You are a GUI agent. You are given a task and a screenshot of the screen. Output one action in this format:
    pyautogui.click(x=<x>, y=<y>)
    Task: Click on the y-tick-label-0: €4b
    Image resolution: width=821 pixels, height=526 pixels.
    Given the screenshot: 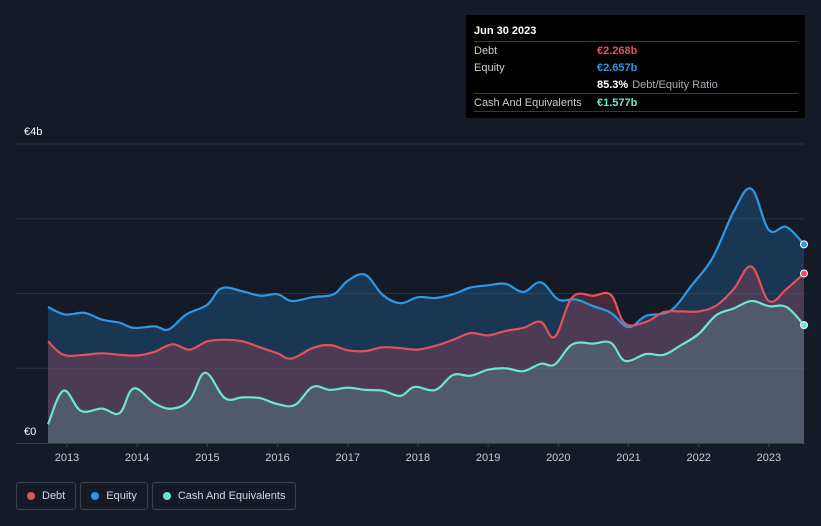 What is the action you would take?
    pyautogui.click(x=33, y=132)
    